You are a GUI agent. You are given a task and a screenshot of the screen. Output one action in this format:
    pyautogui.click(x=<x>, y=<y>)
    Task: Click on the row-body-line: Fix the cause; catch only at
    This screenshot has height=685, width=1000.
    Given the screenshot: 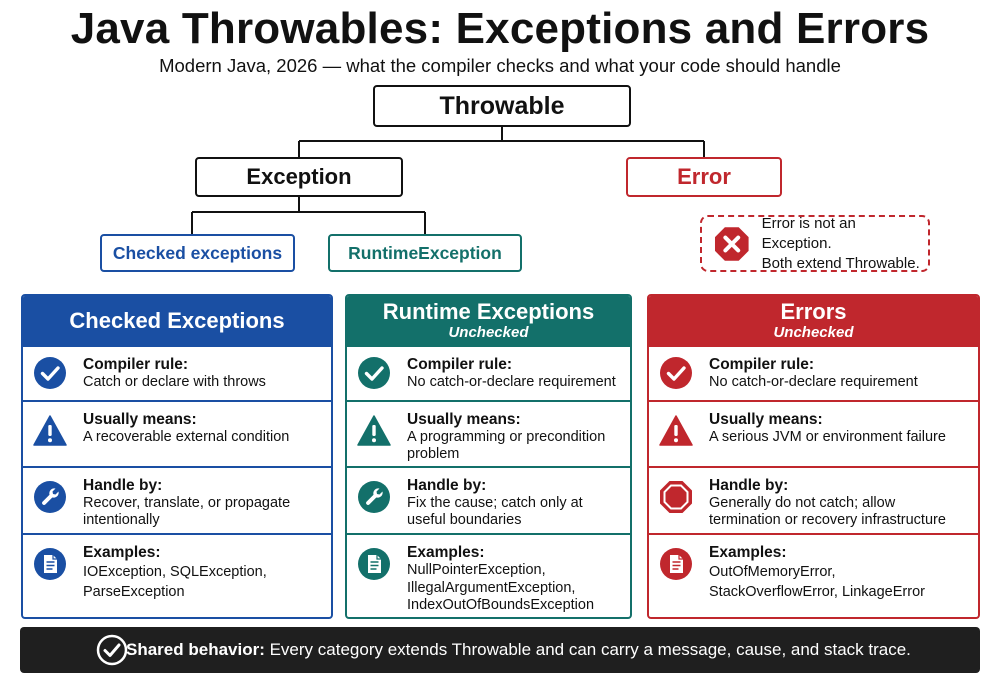 What is the action you would take?
    pyautogui.click(x=495, y=503)
    